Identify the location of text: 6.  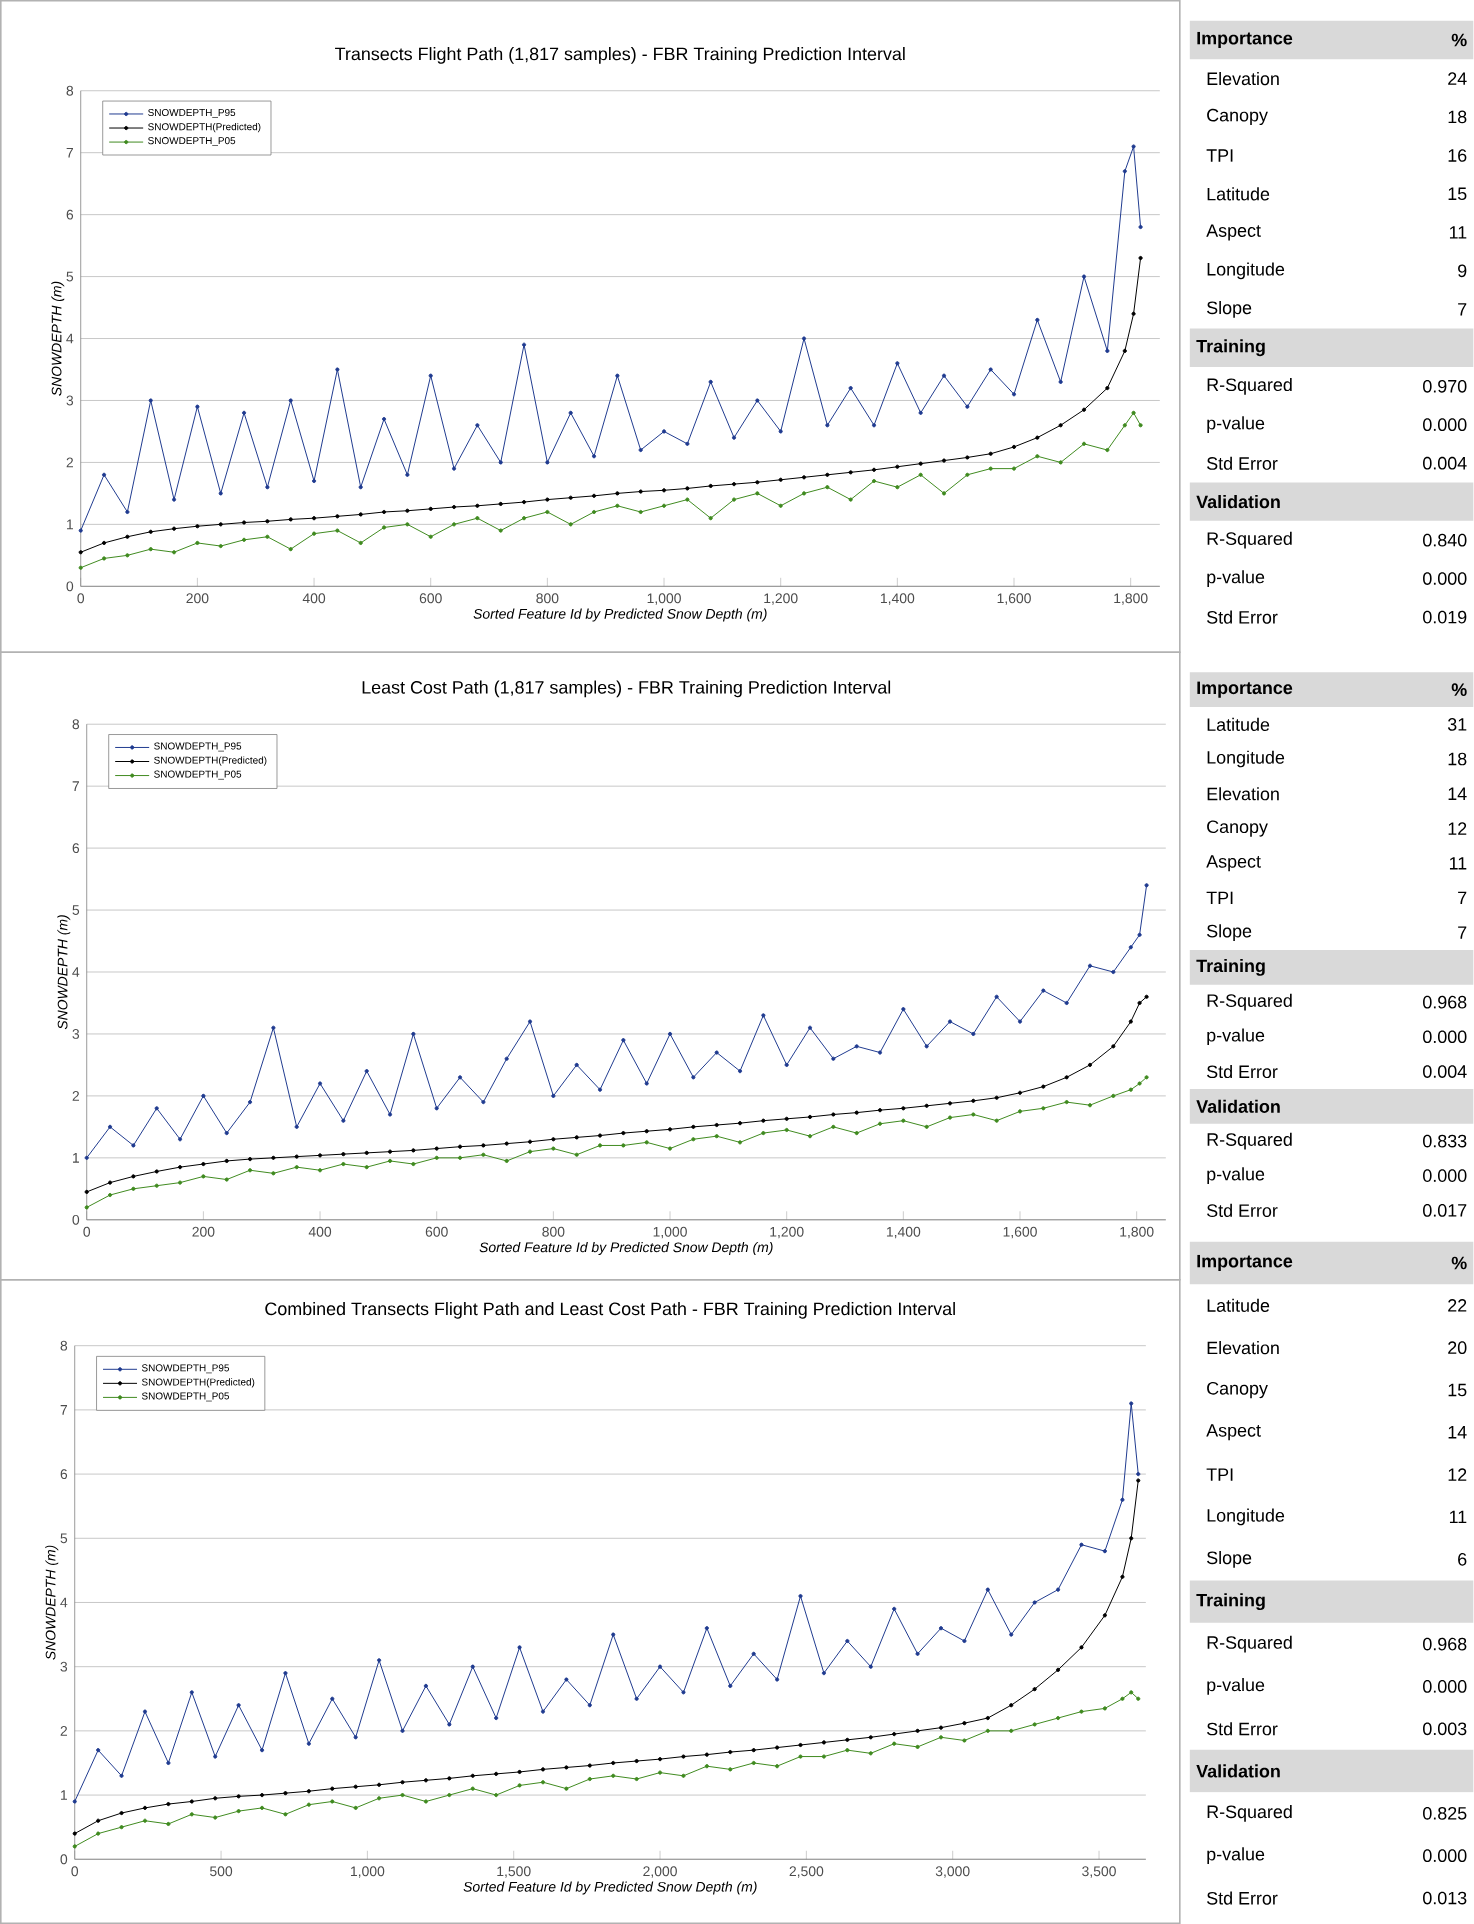
(1462, 1559).